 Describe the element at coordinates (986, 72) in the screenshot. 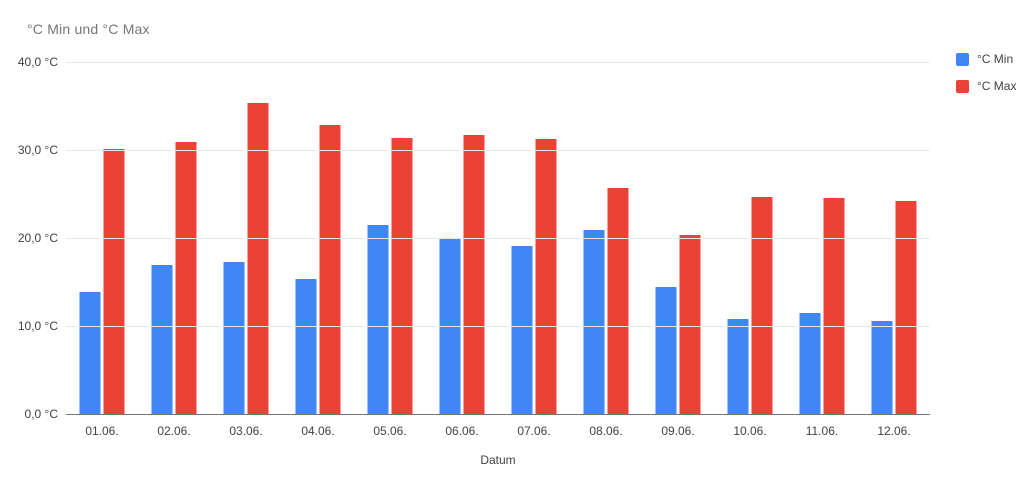

I see `legend: °C Min °C Max` at that location.